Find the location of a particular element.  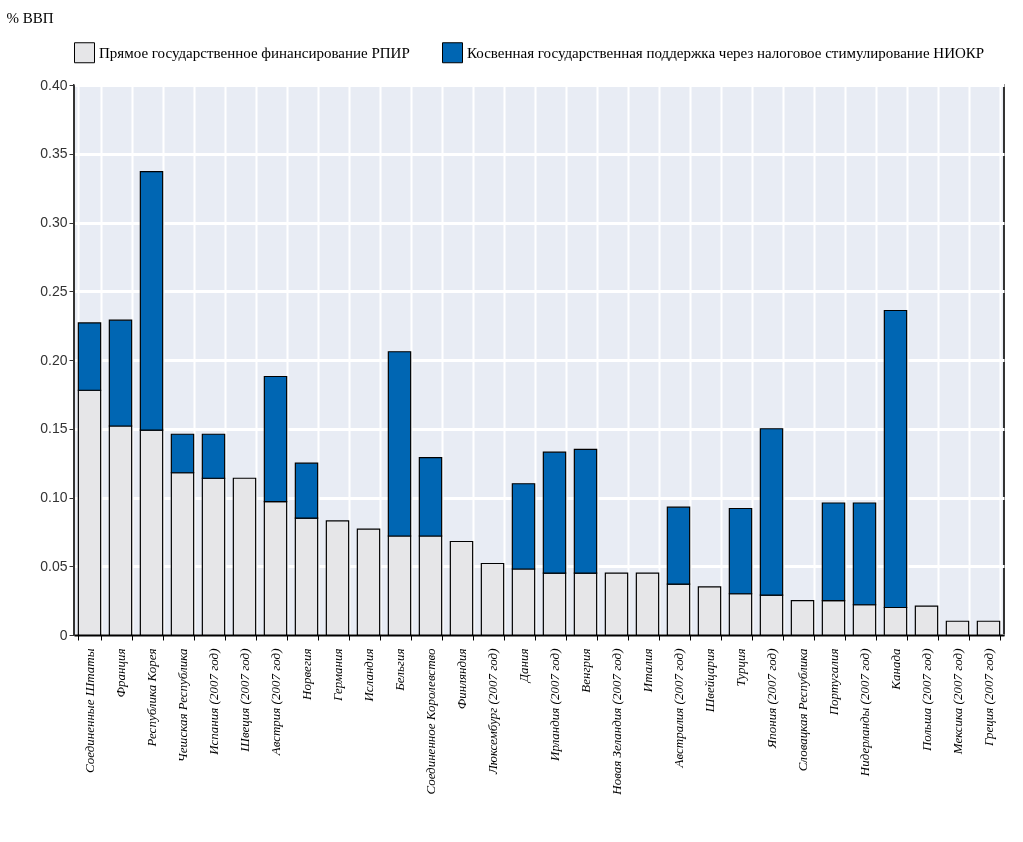

x-tick-label: Португалия is located at coordinates (833, 682).